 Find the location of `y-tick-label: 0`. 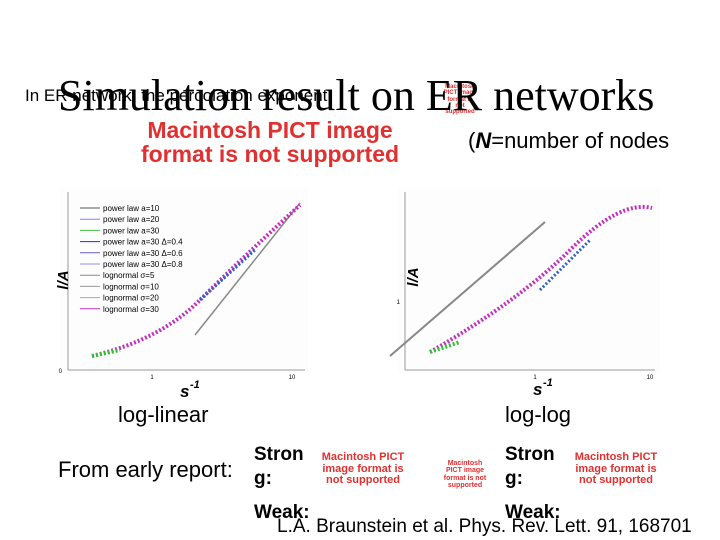

y-tick-label: 0 is located at coordinates (61, 372).